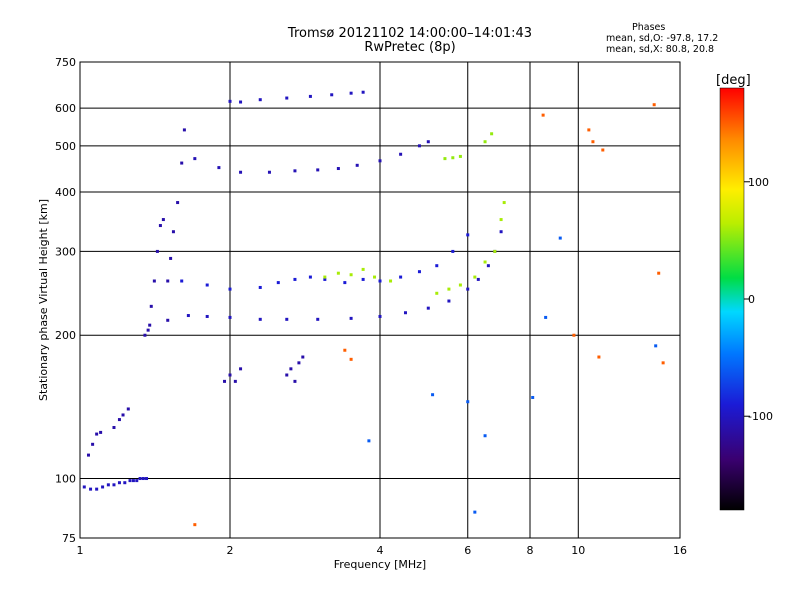  I want to click on y-axis-label: Stationary phase Virtual Height [km], so click(43, 300).